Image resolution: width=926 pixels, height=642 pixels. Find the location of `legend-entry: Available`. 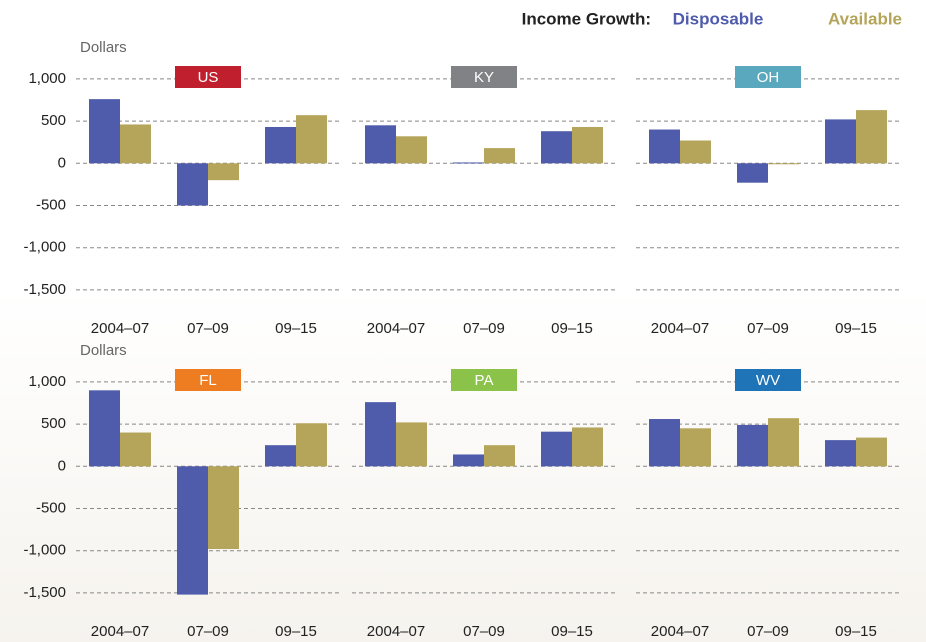

legend-entry: Available is located at coordinates (865, 18).